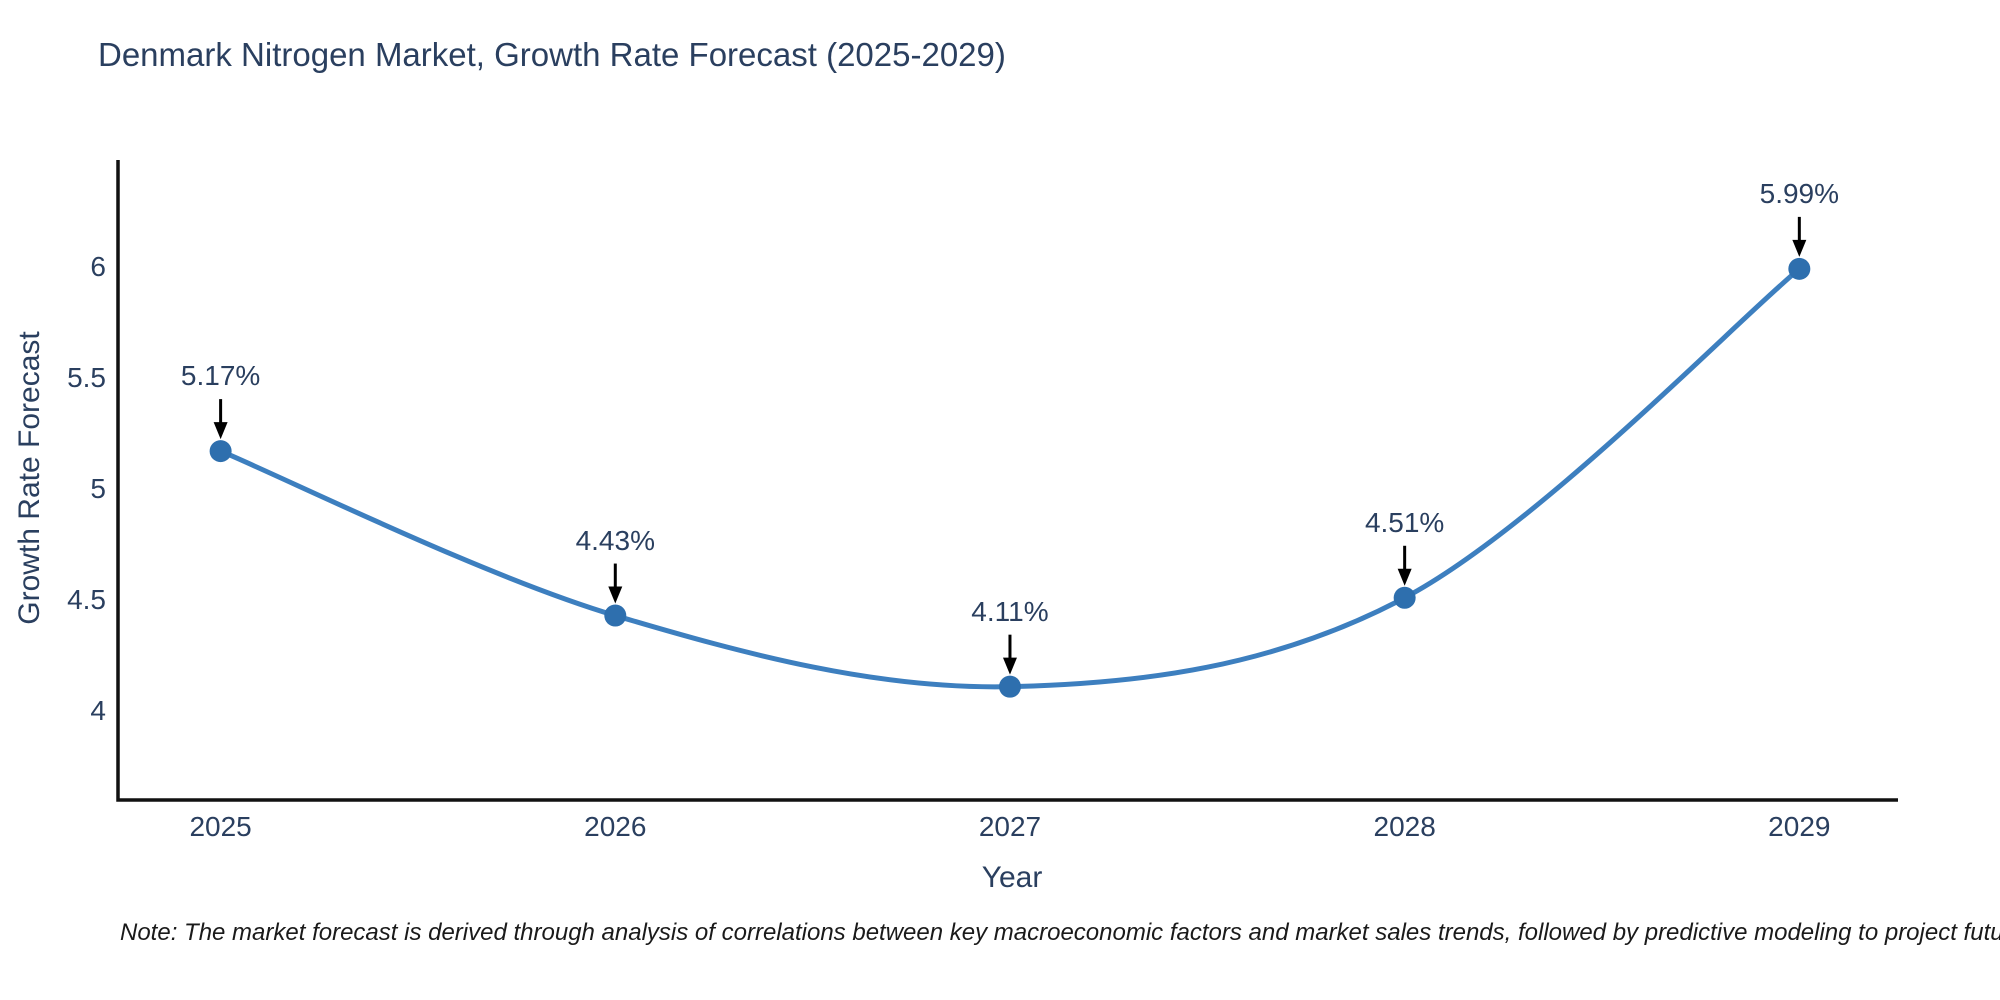 The height and width of the screenshot is (1000, 2000). I want to click on data-point-label: 5.17%, so click(220, 376).